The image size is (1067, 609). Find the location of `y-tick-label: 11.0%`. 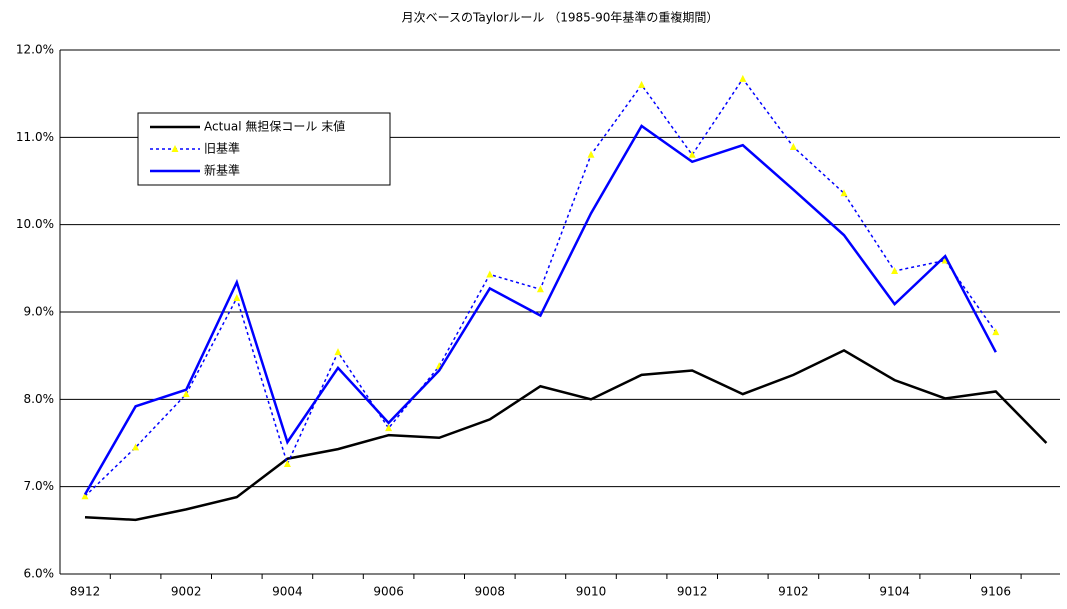

y-tick-label: 11.0% is located at coordinates (35, 137).